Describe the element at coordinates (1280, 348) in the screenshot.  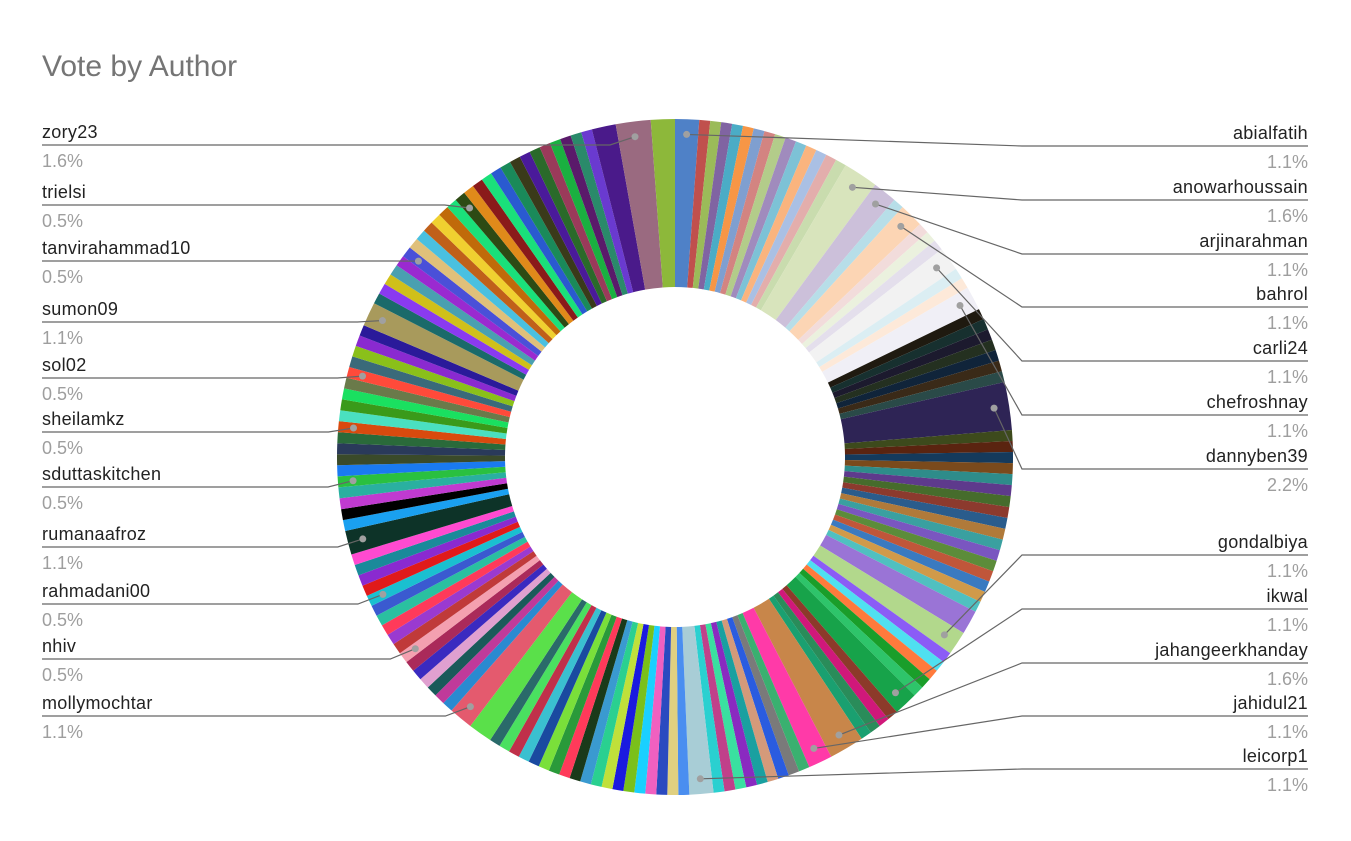
I see `slice-name: carli24` at that location.